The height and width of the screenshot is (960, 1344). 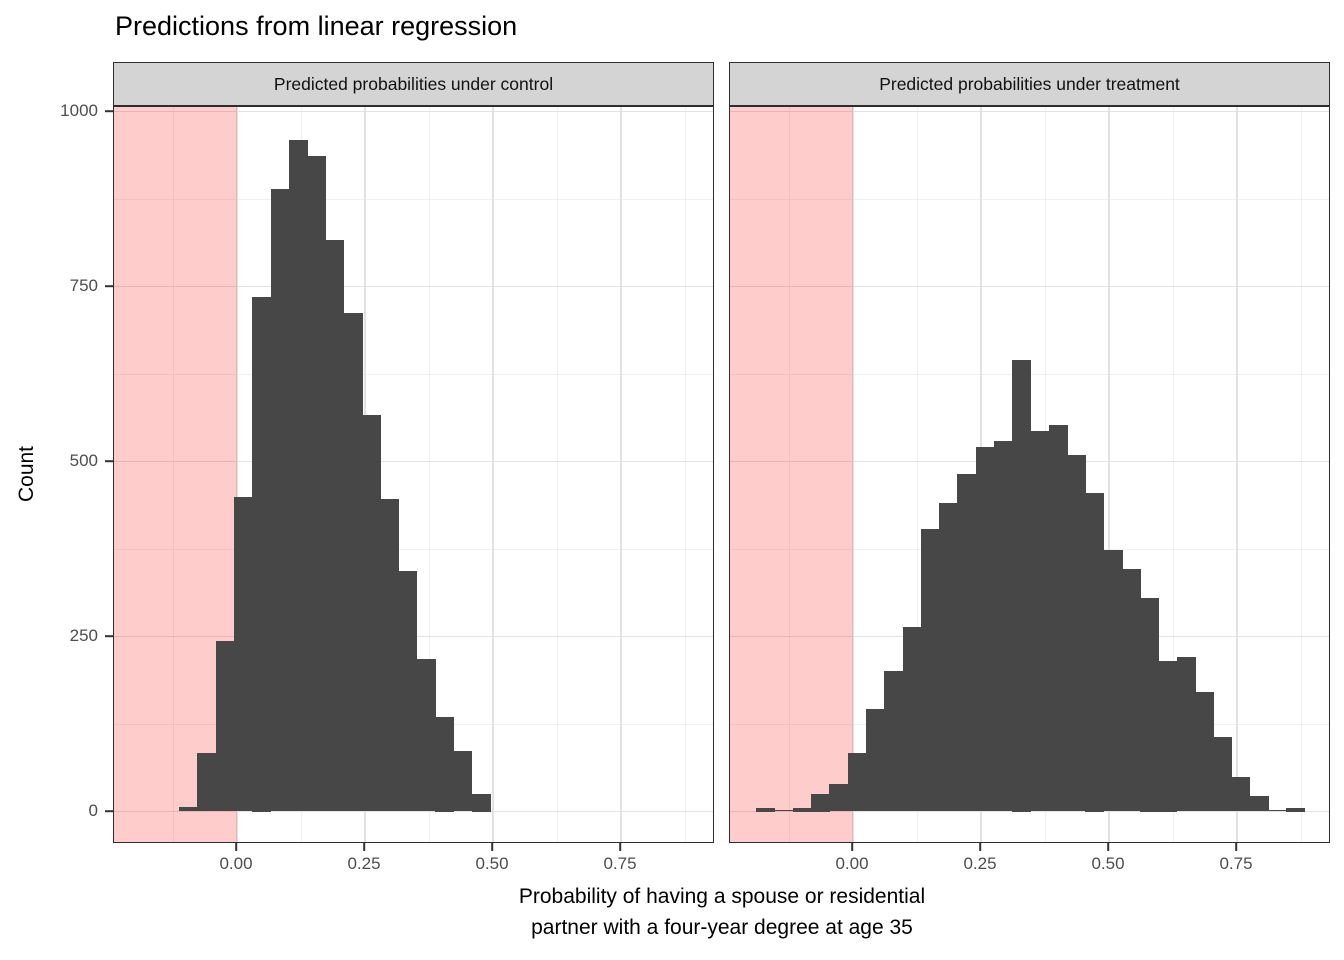 I want to click on y-tick-label: 250, so click(x=83, y=635).